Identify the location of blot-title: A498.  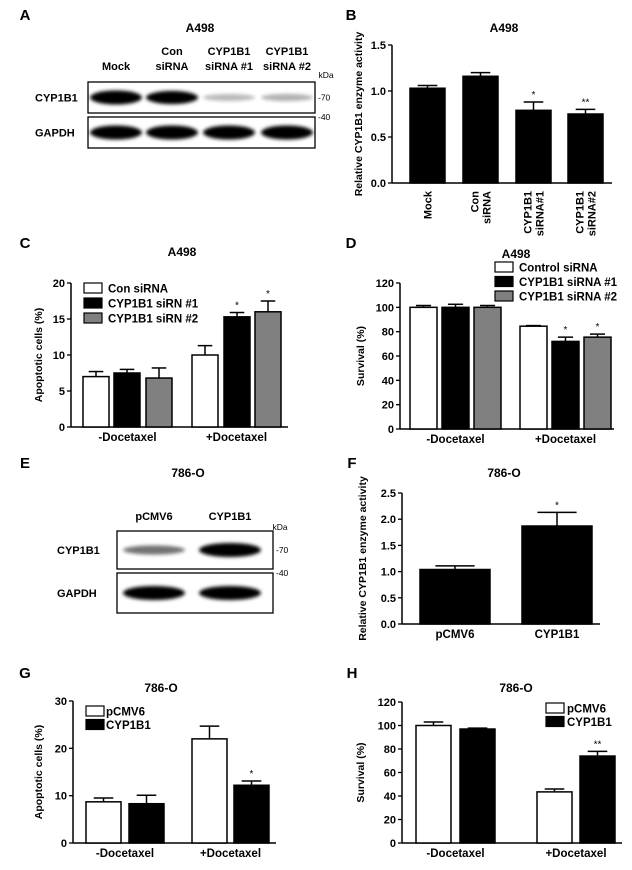
(200, 28).